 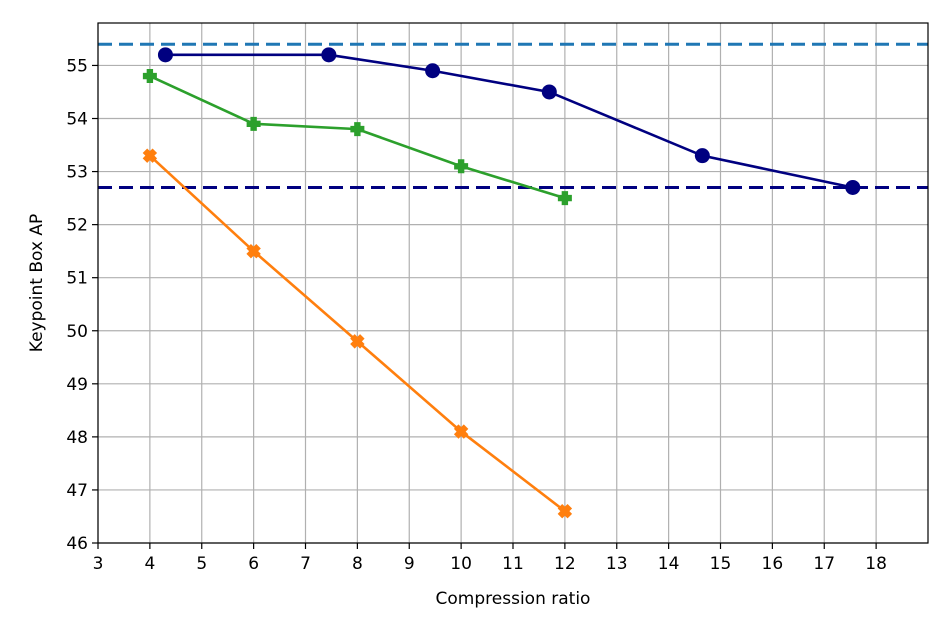 I want to click on x-tick-label: 13, so click(x=617, y=564).